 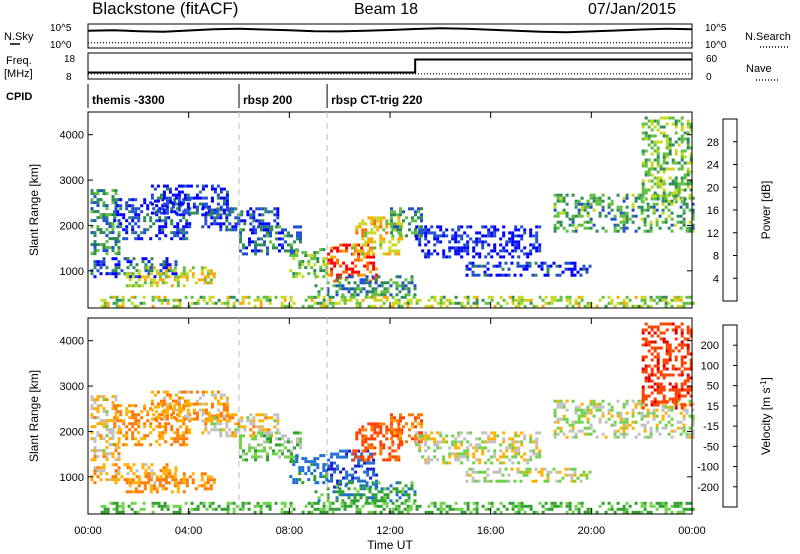 What do you see at coordinates (61, 28) in the screenshot?
I see `sky-left-tick-top: 10^5` at bounding box center [61, 28].